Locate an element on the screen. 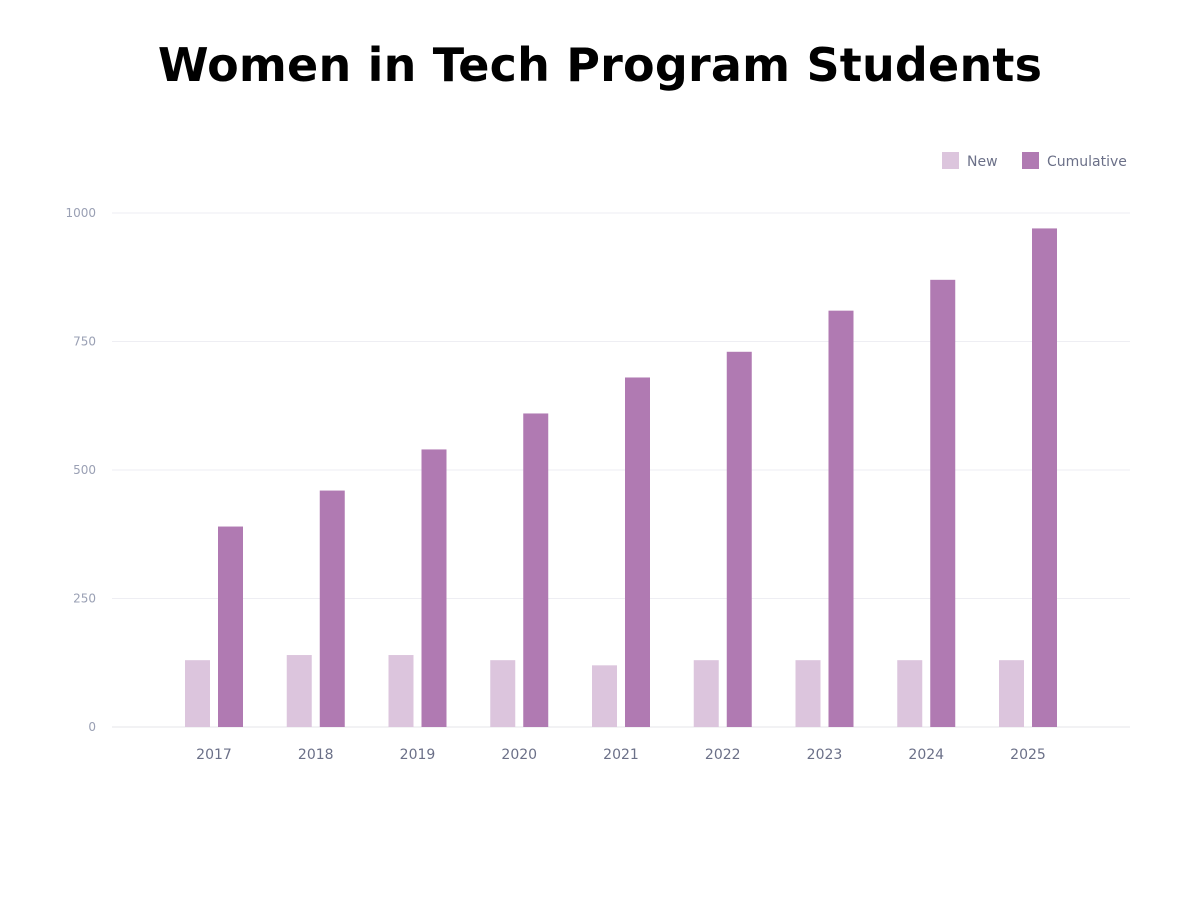  x-tick-label-2017: 2017 is located at coordinates (214, 755).